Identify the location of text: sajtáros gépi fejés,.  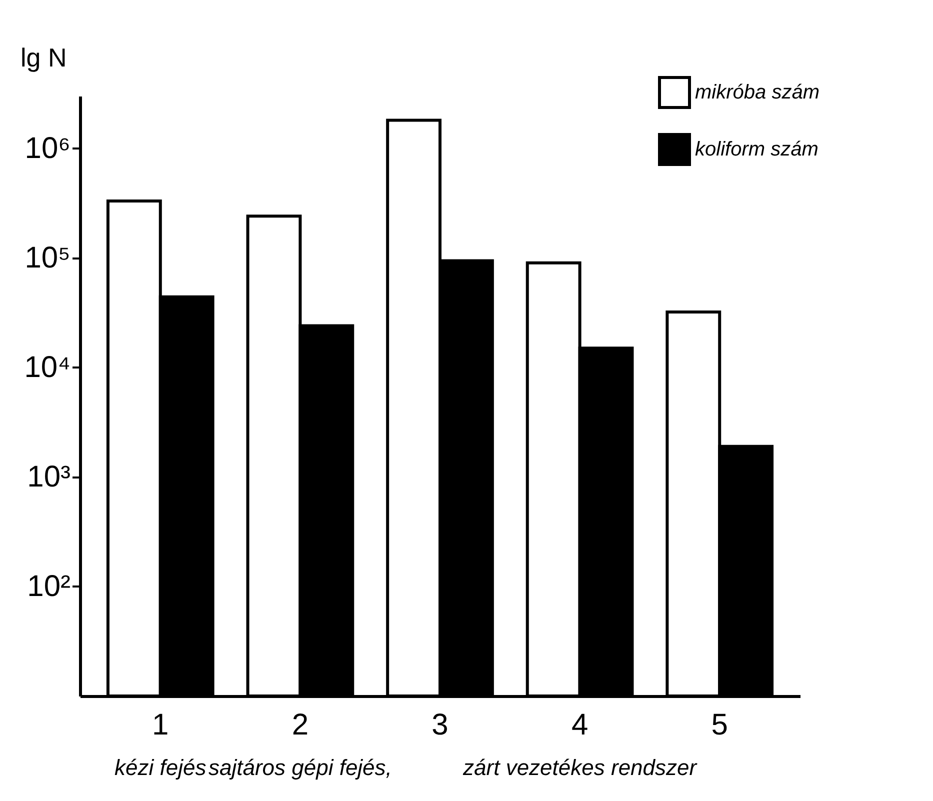
(300, 767).